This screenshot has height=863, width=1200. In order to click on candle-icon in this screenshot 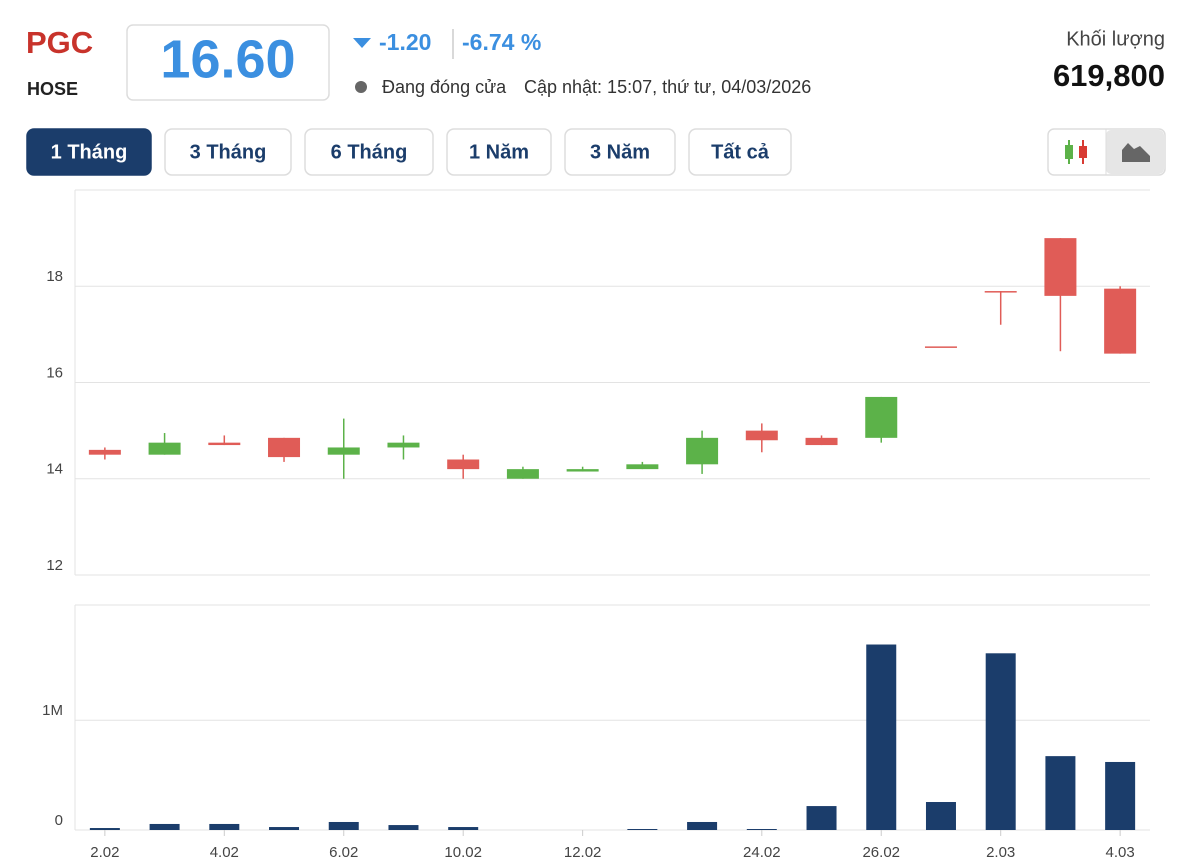, I will do `click(1076, 152)`.